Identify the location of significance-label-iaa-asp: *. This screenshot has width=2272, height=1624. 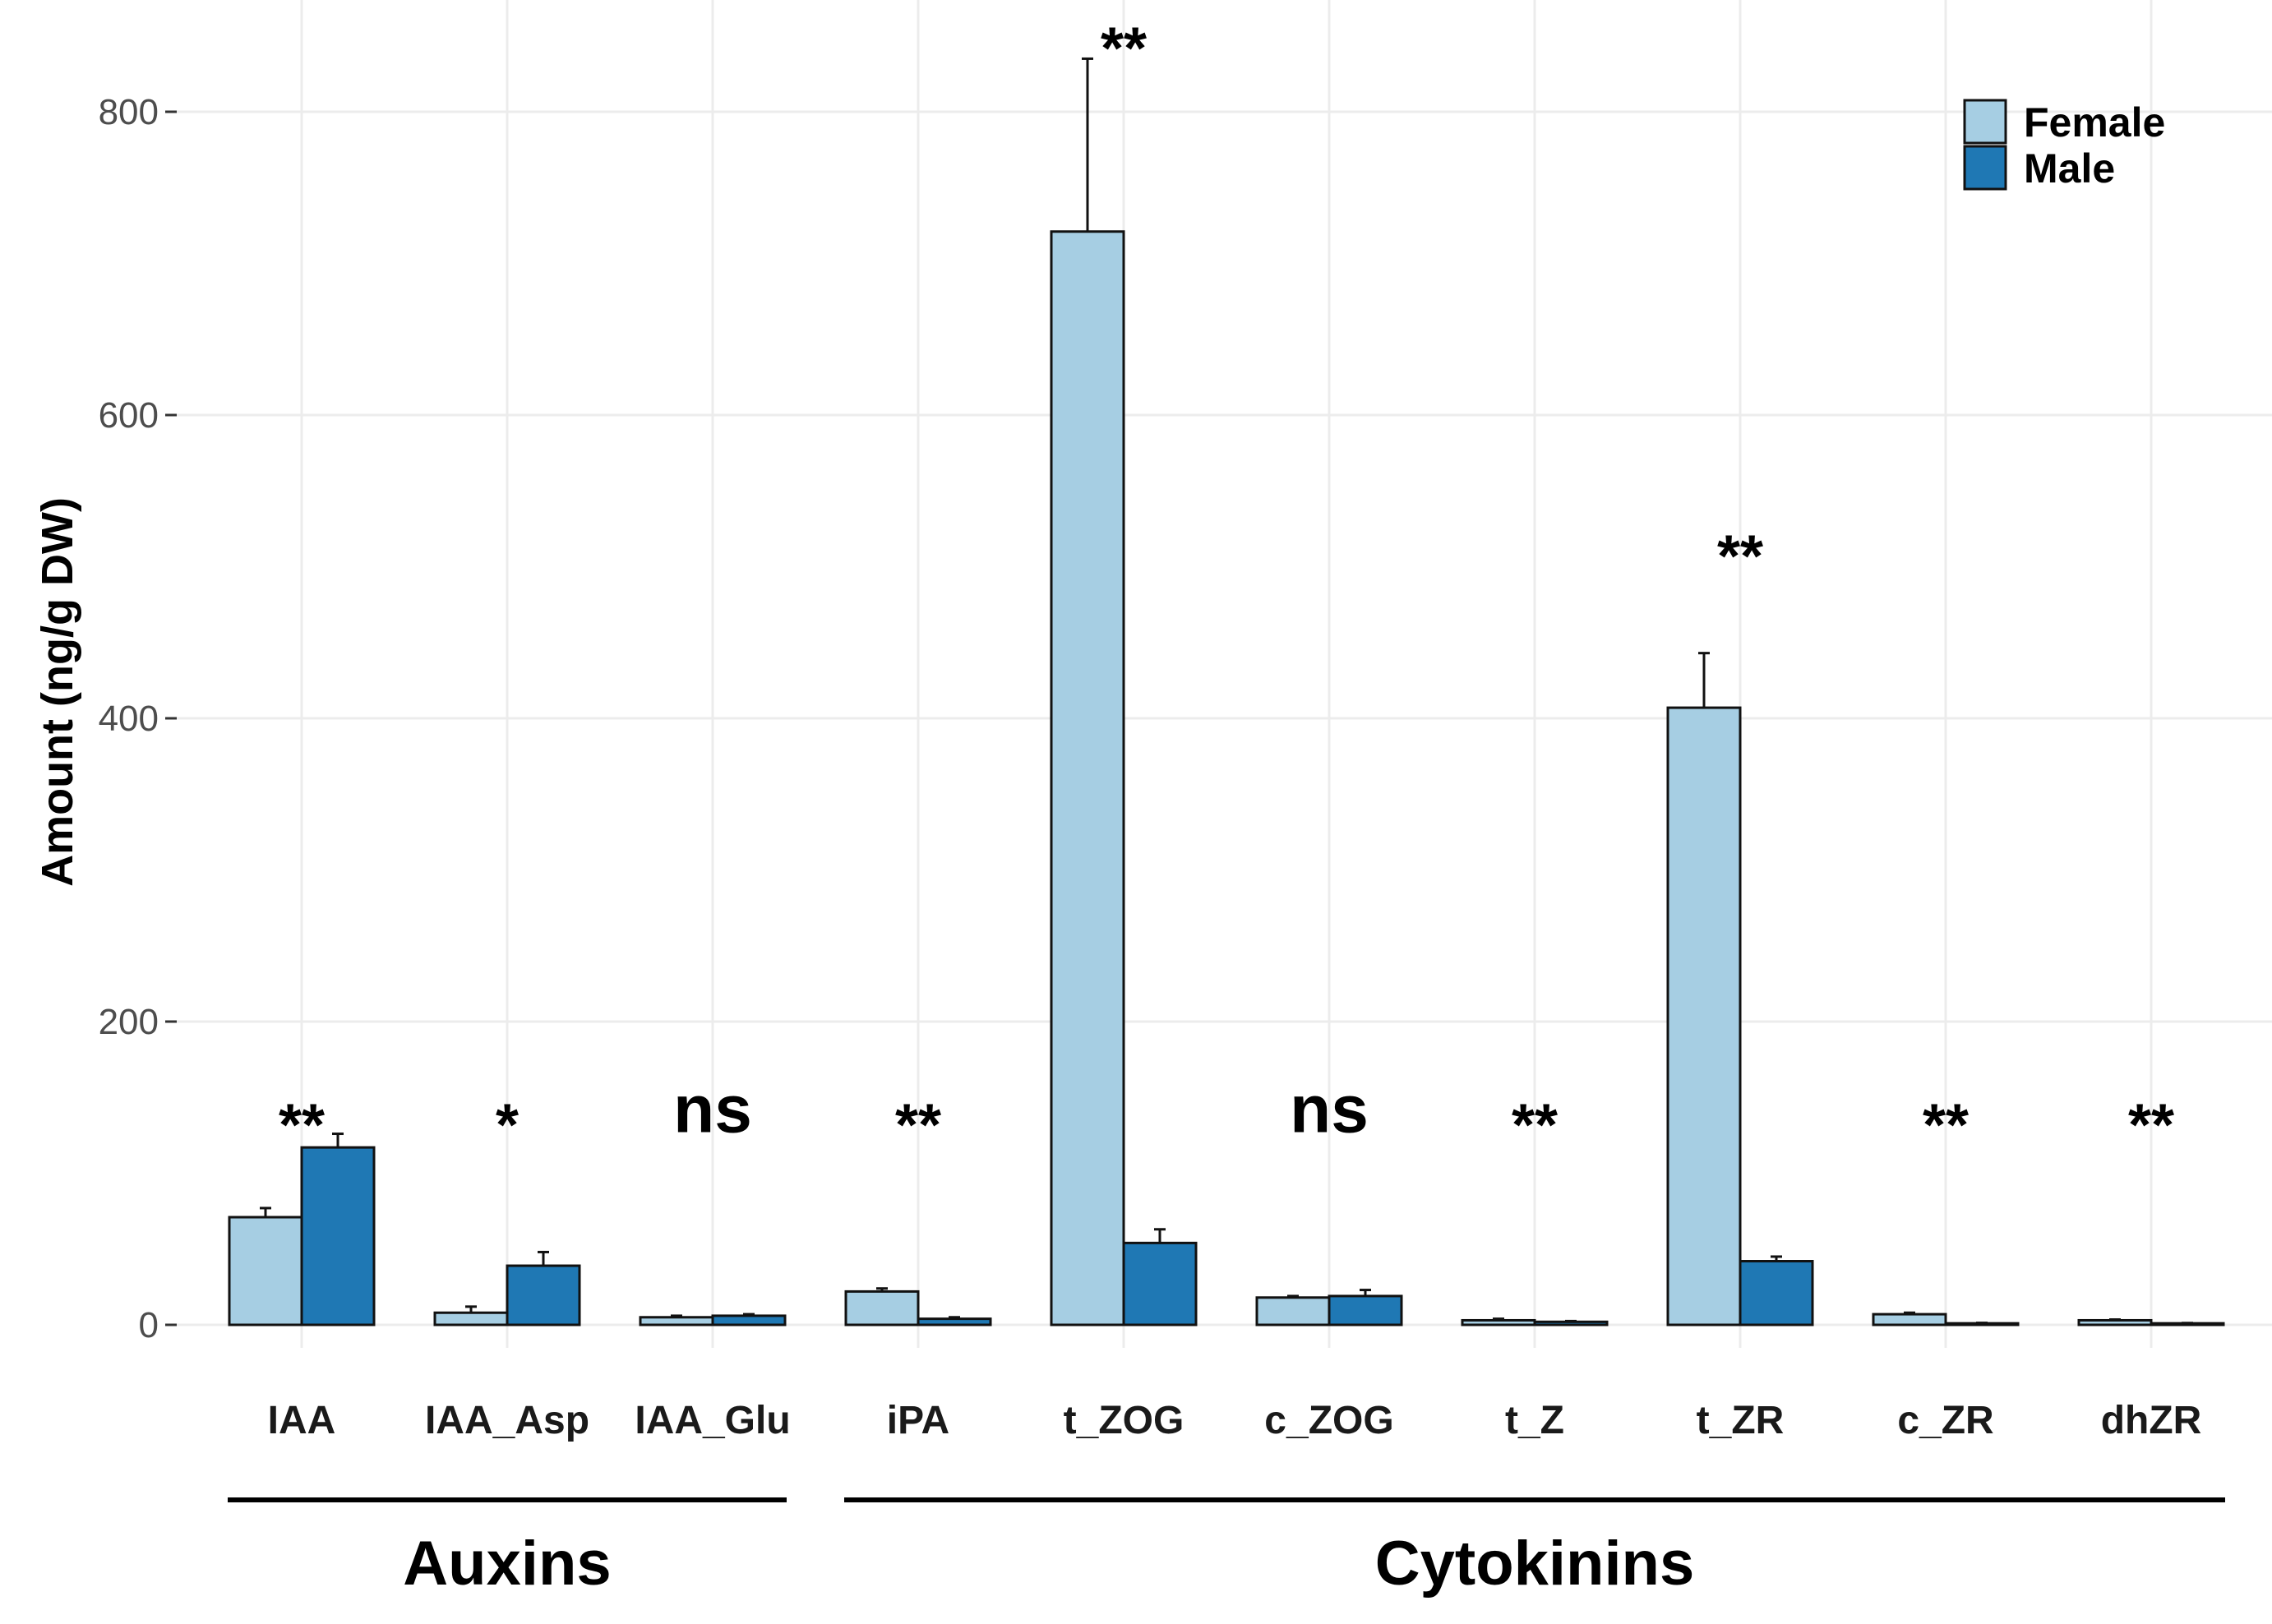
(508, 1125).